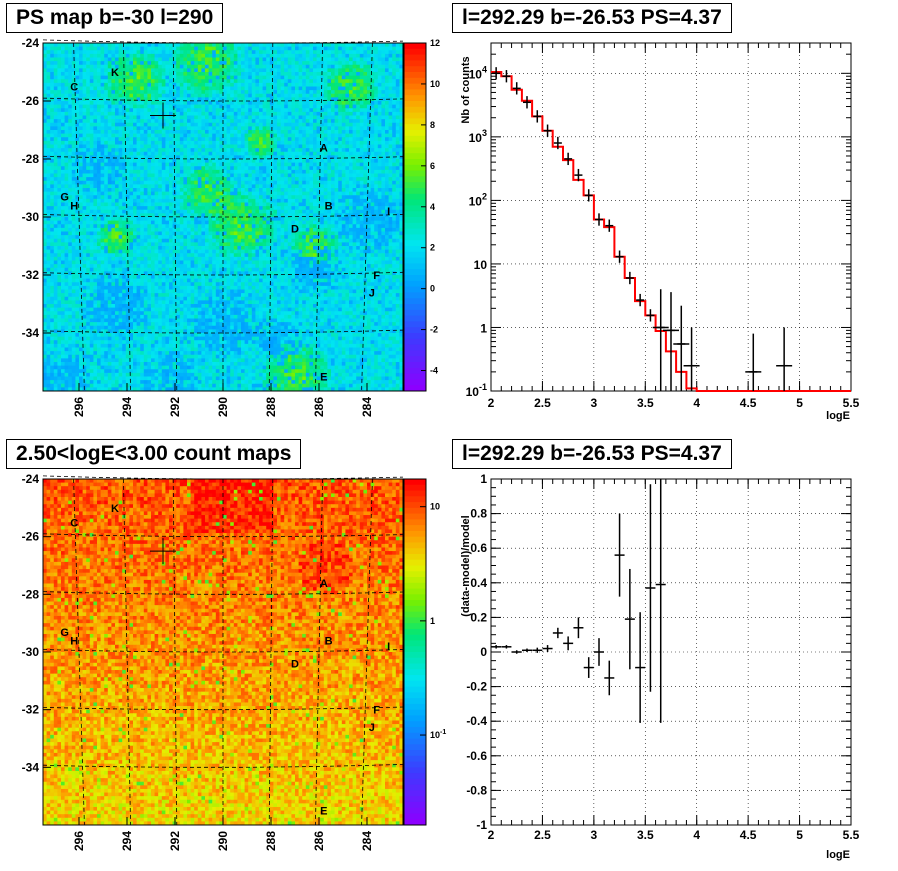 The height and width of the screenshot is (871, 898). Describe the element at coordinates (31, 594) in the screenshot. I see `y-tick-label: -28` at that location.